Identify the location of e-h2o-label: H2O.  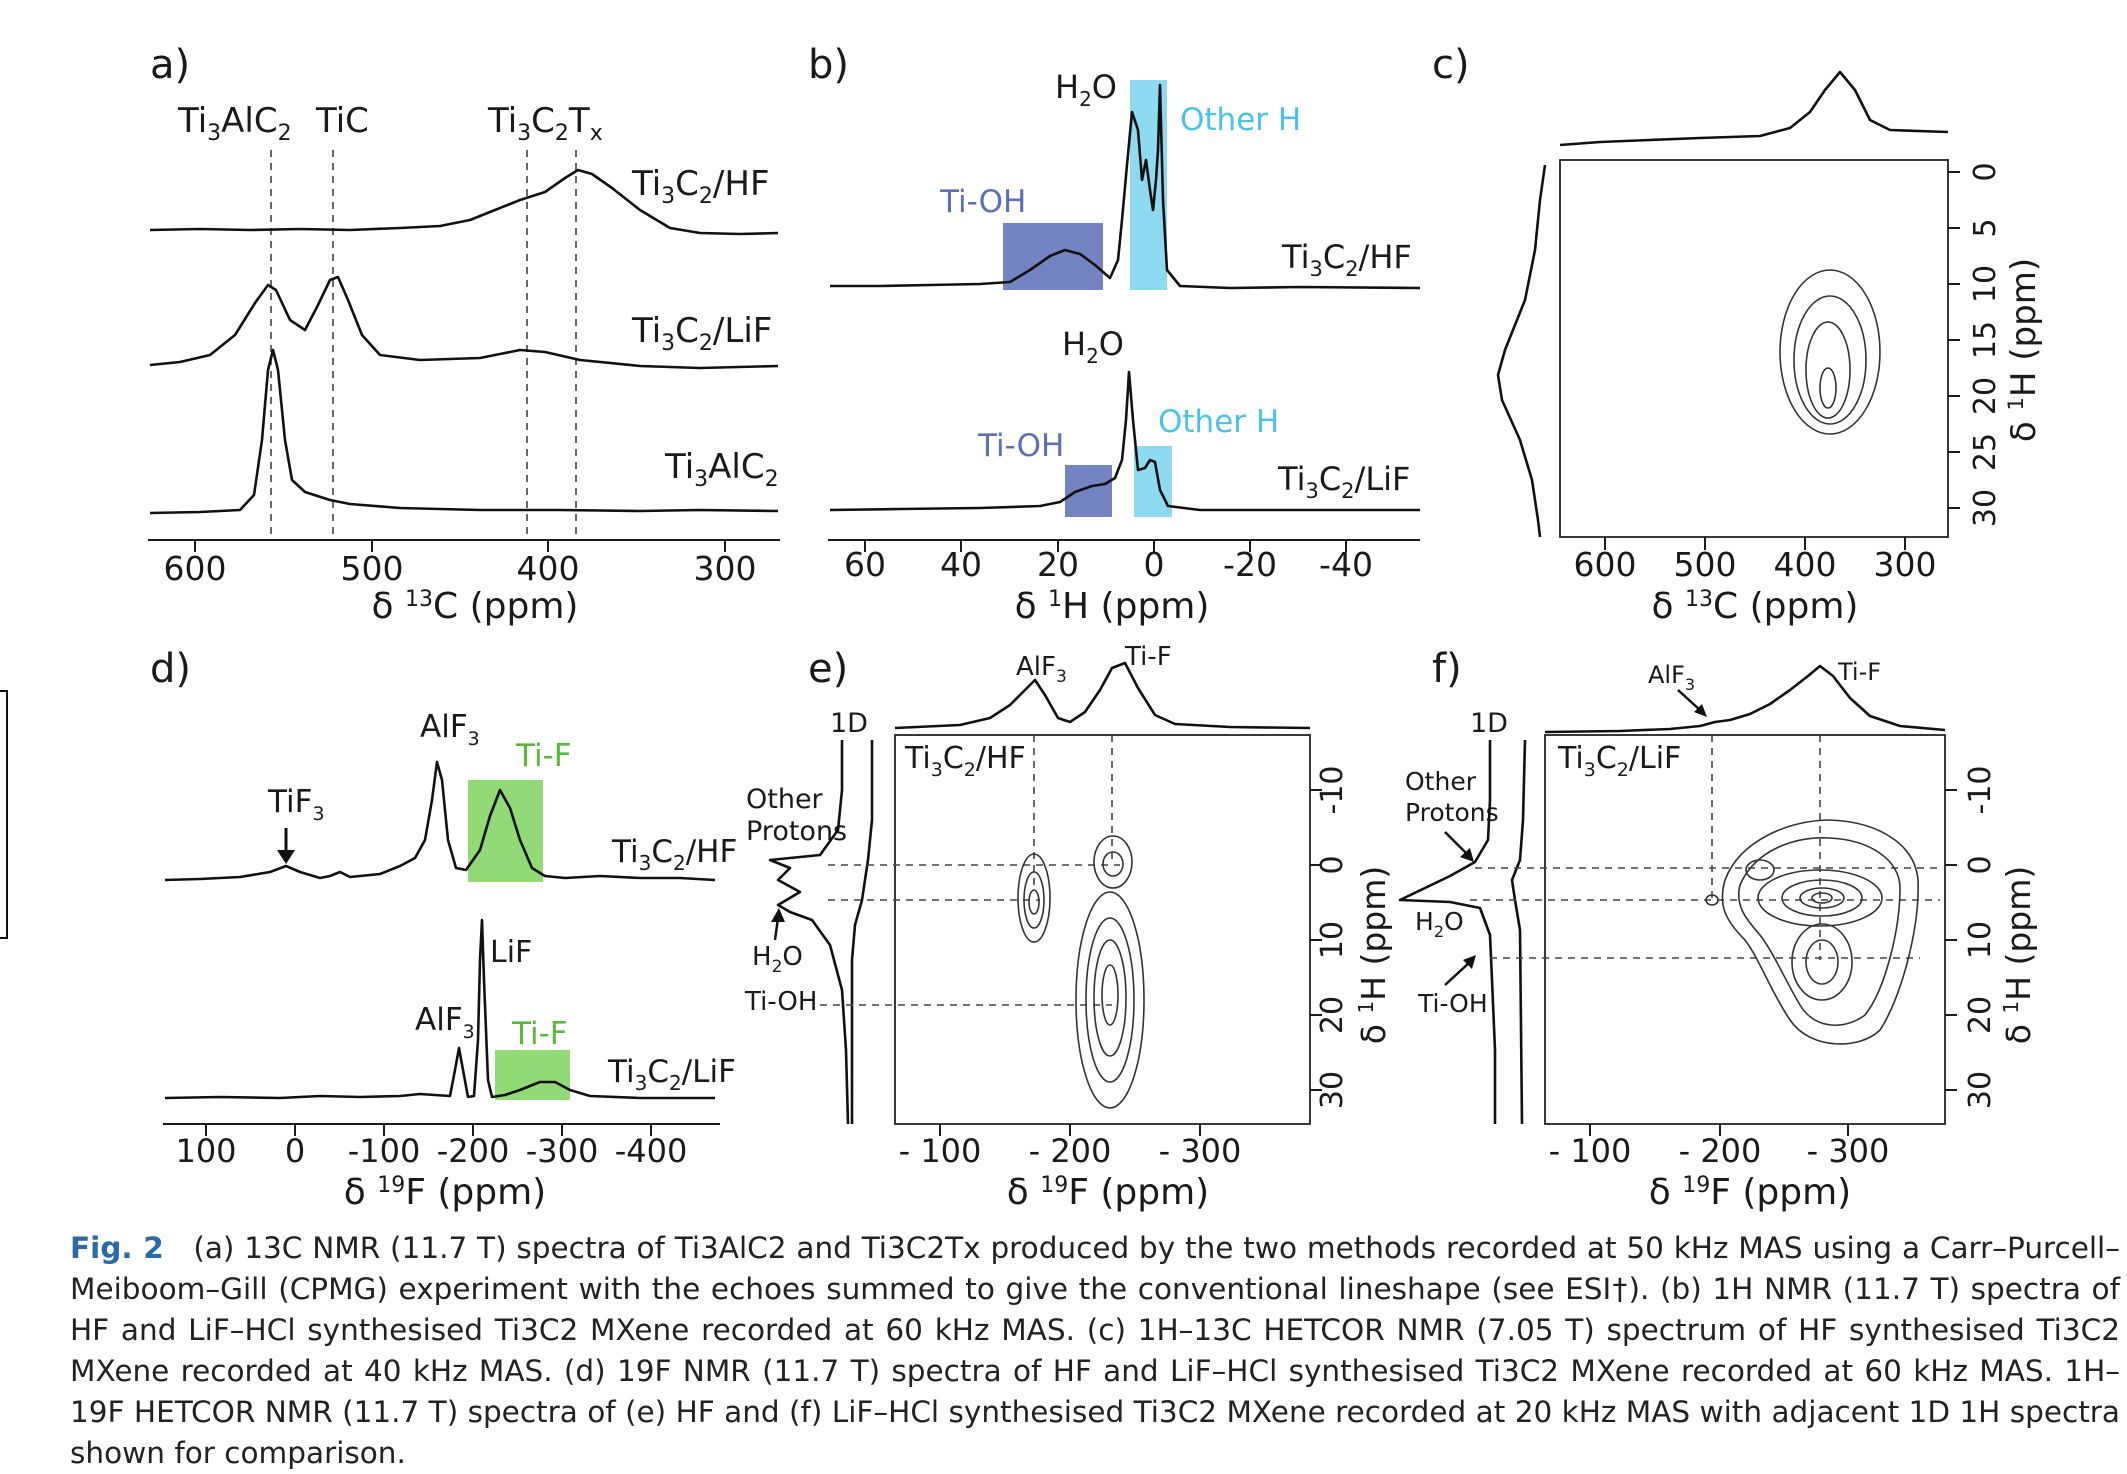
(777, 959).